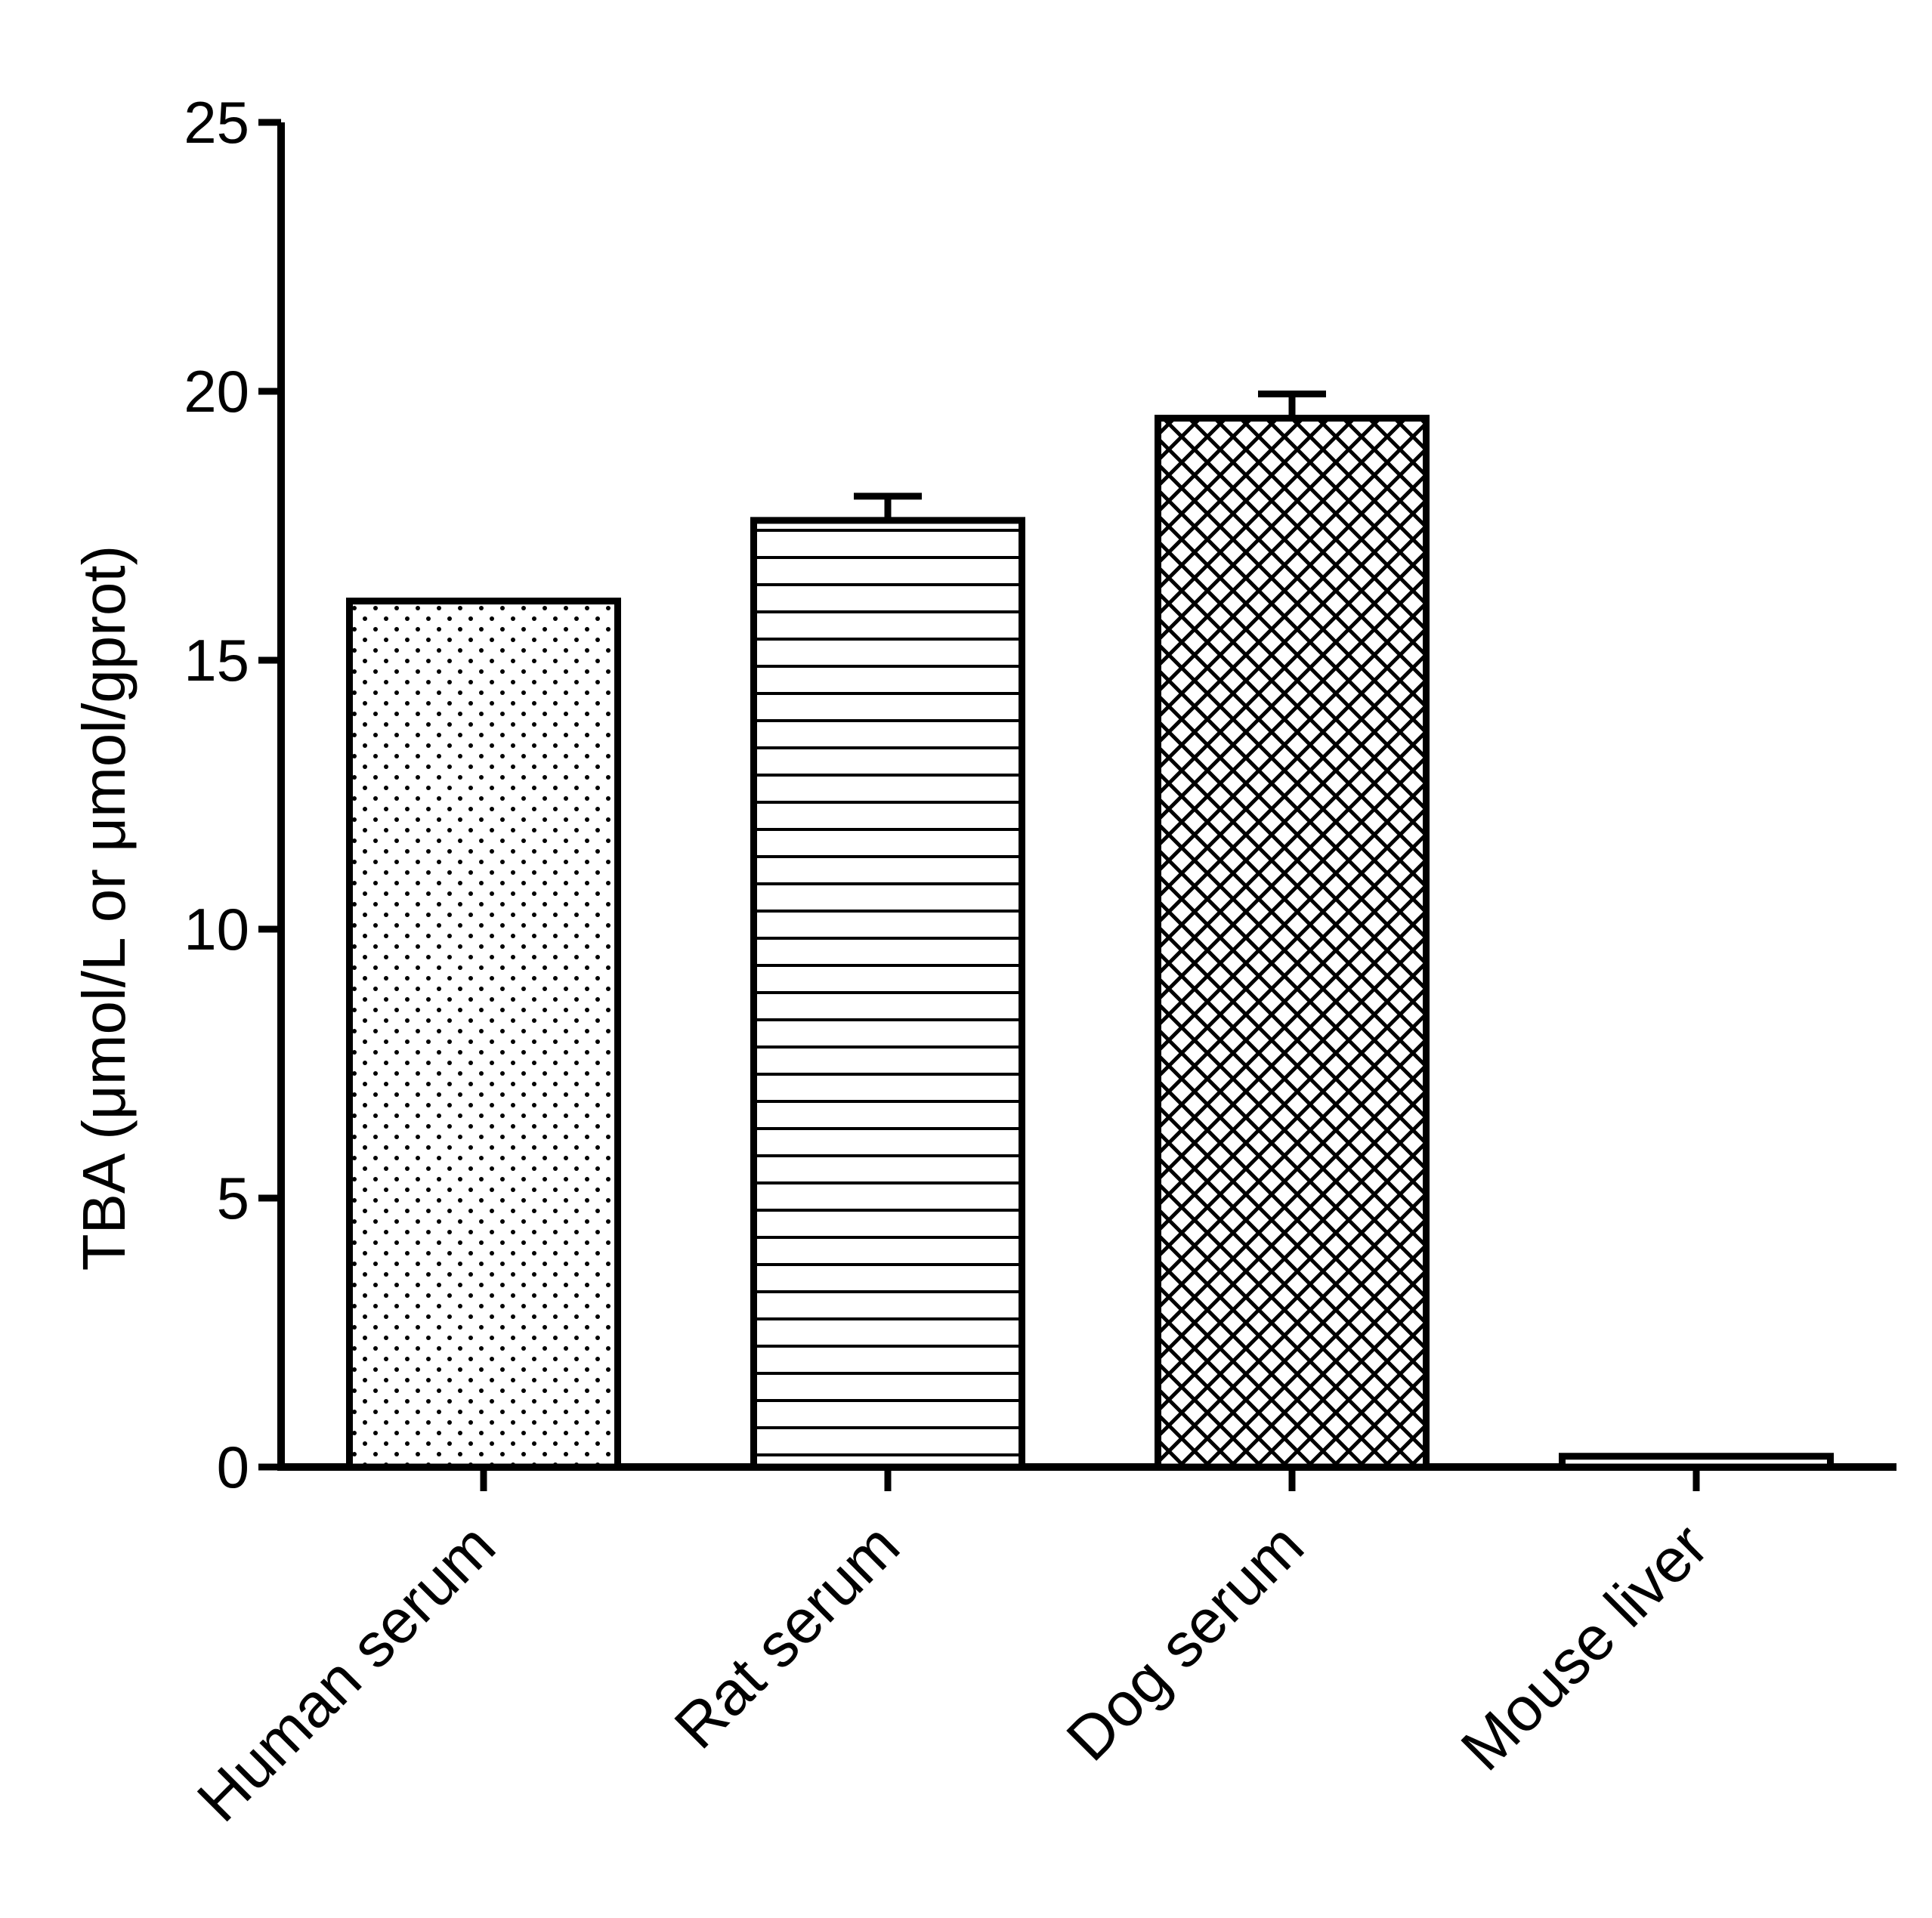 The height and width of the screenshot is (1918, 1932). What do you see at coordinates (233, 1198) in the screenshot?
I see `y-tick-label: 5` at bounding box center [233, 1198].